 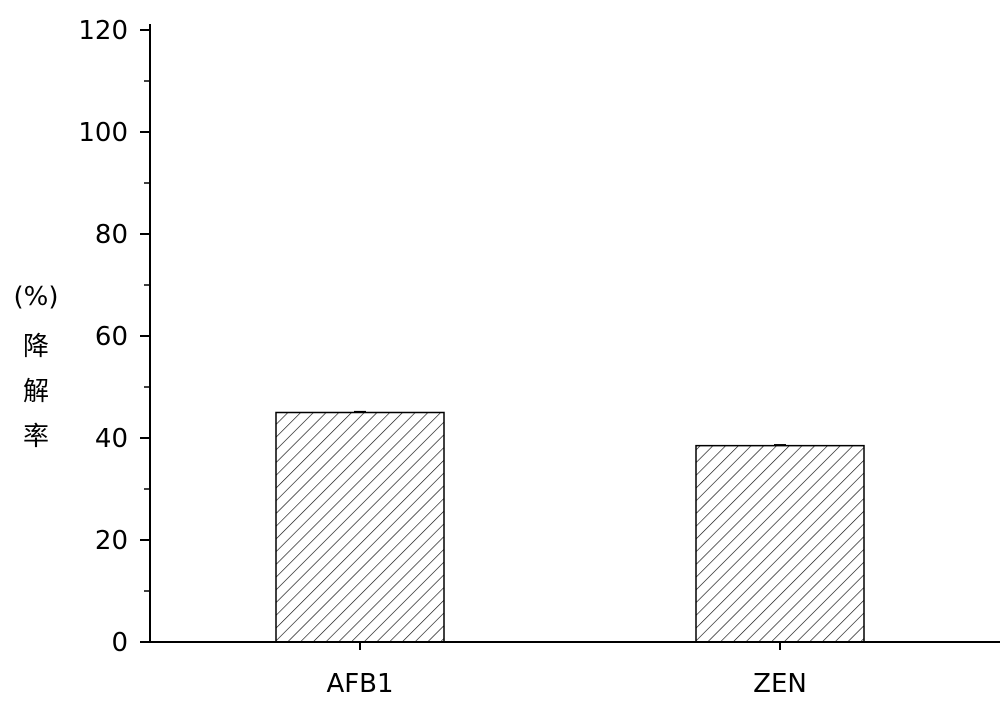 I want to click on y-tick-label: 120, so click(x=103, y=31).